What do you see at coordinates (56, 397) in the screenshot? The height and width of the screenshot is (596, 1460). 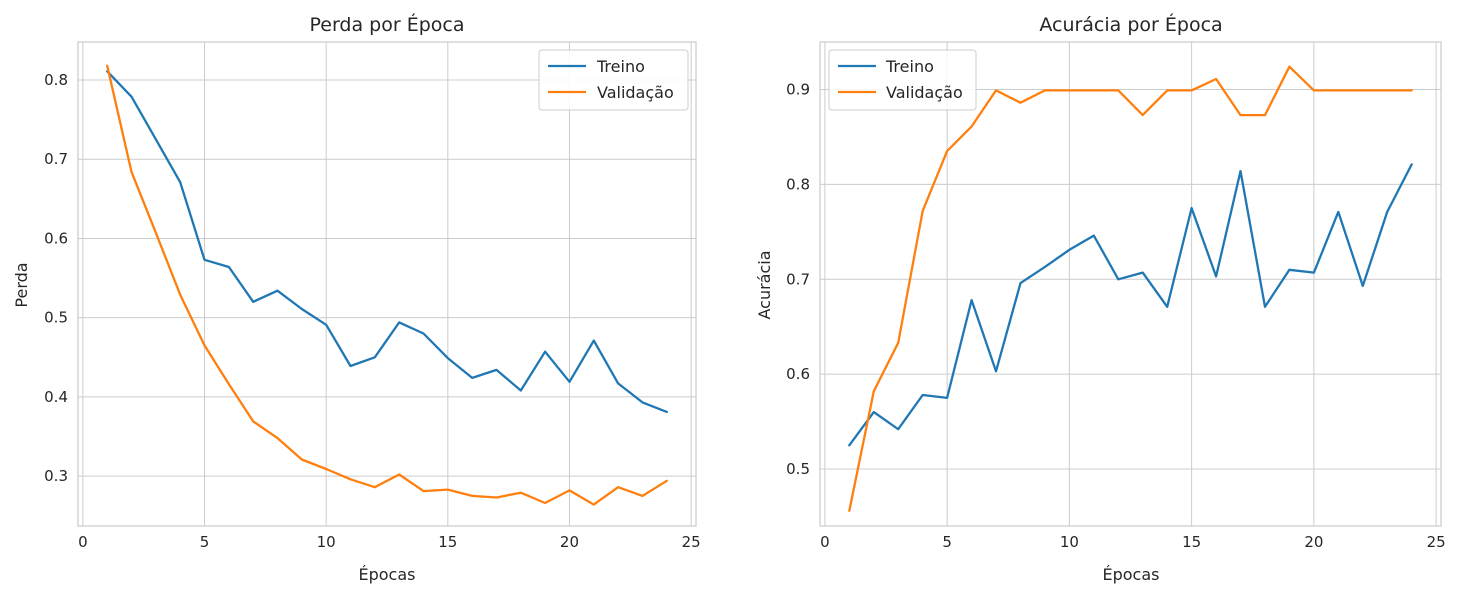 I see `y-tick-label: 0.4` at bounding box center [56, 397].